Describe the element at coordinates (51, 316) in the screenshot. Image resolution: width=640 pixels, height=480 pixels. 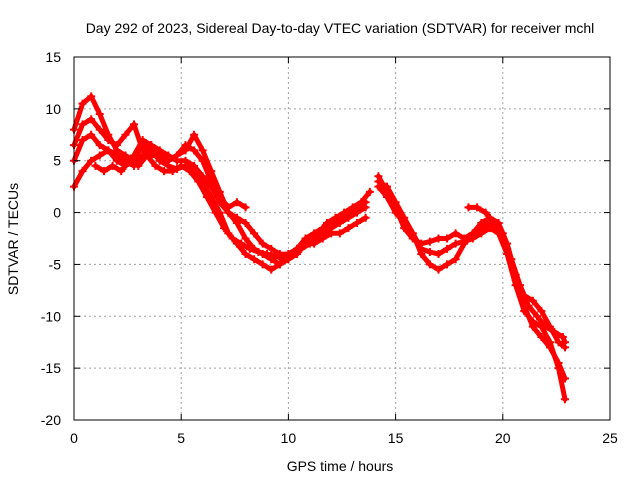
I see `y-tick-label: -10` at that location.